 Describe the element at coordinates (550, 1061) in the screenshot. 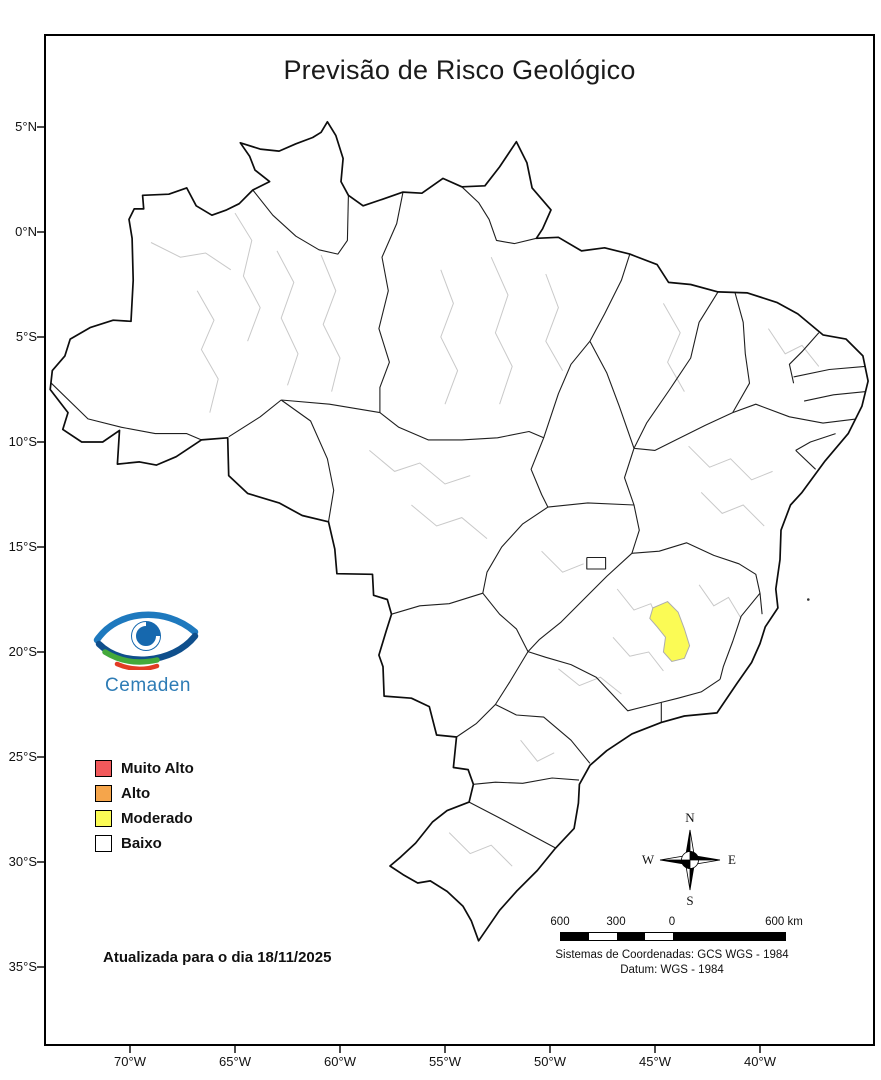

I see `lon-label-50w: 50°W` at that location.